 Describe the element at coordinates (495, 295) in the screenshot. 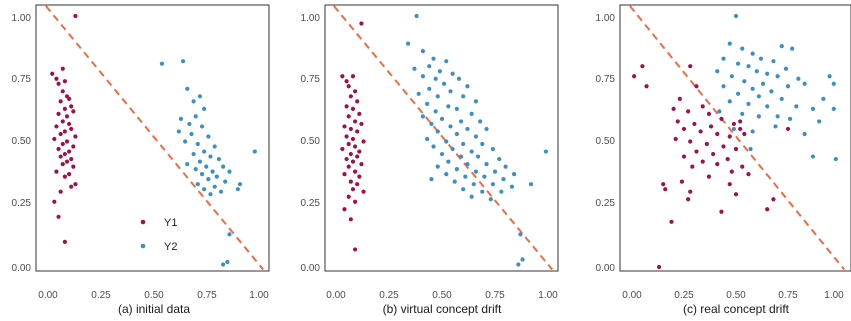

I see `xtick-label: 0.75` at that location.